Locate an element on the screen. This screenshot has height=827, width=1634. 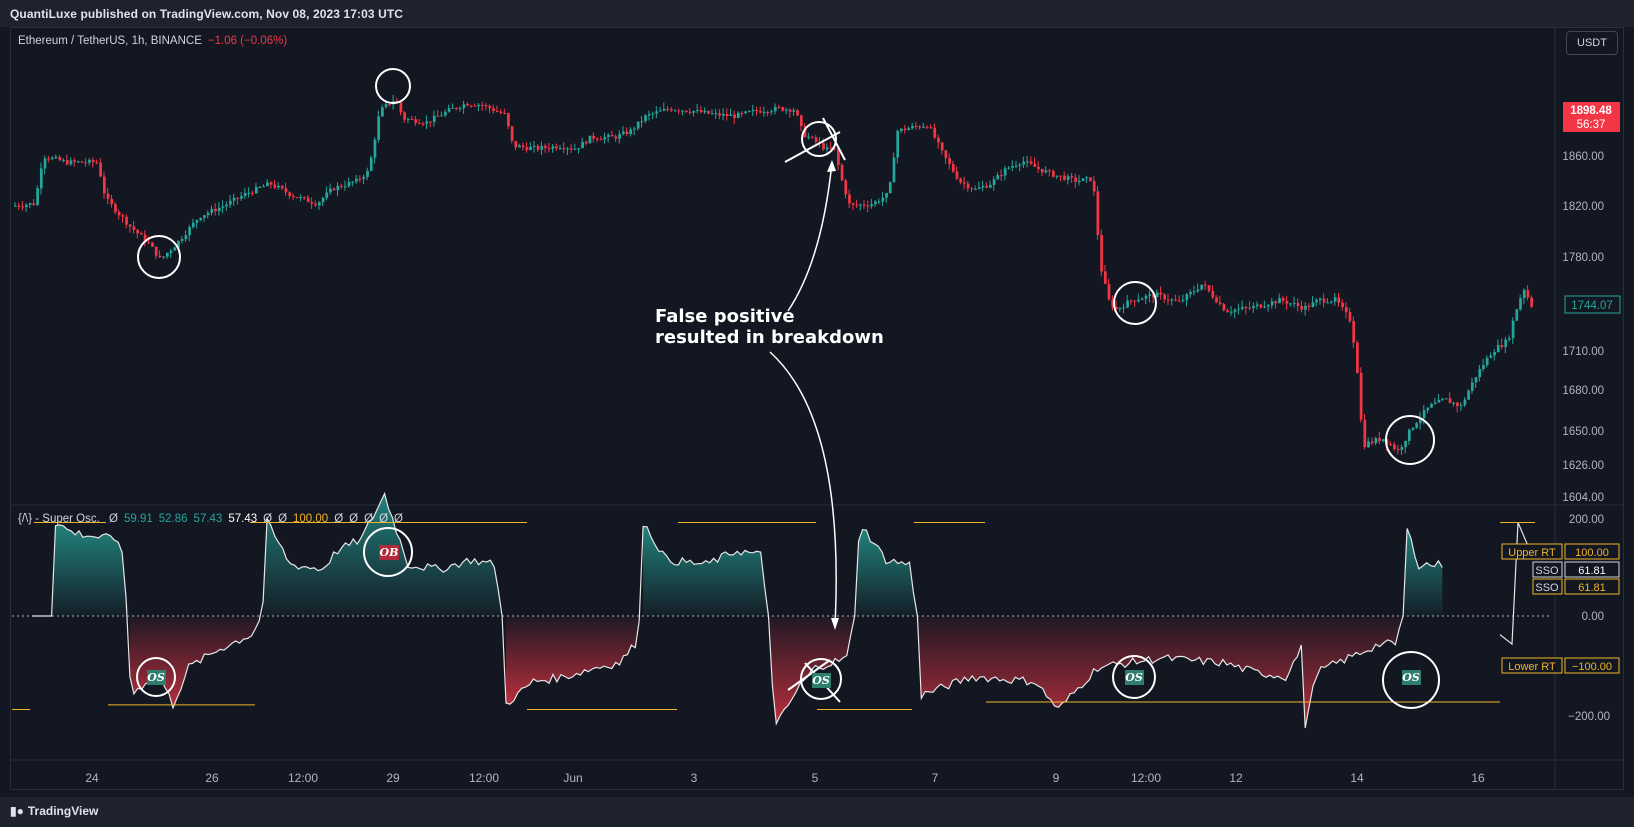
time-tick: 29 is located at coordinates (393, 778).